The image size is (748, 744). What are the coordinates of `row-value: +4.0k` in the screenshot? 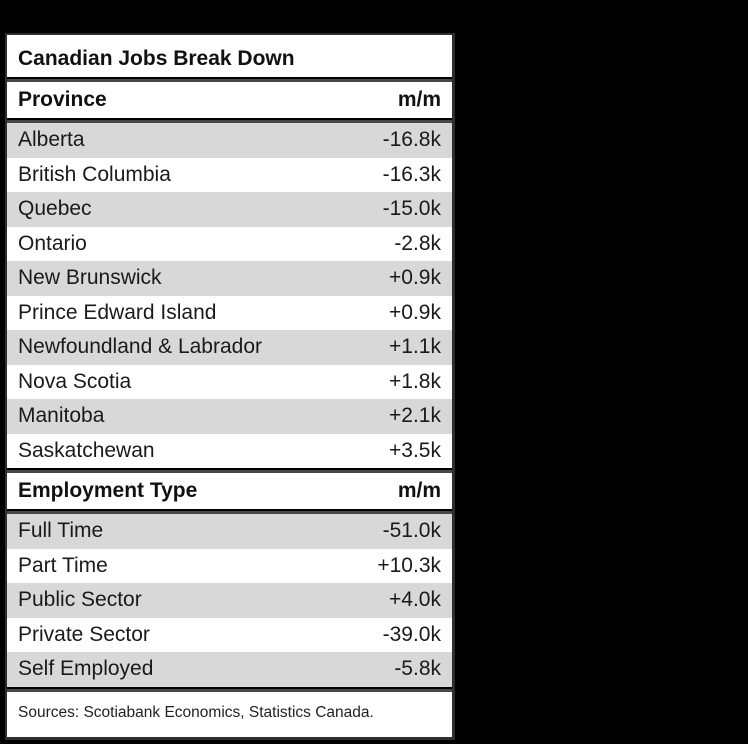 It's located at (415, 600).